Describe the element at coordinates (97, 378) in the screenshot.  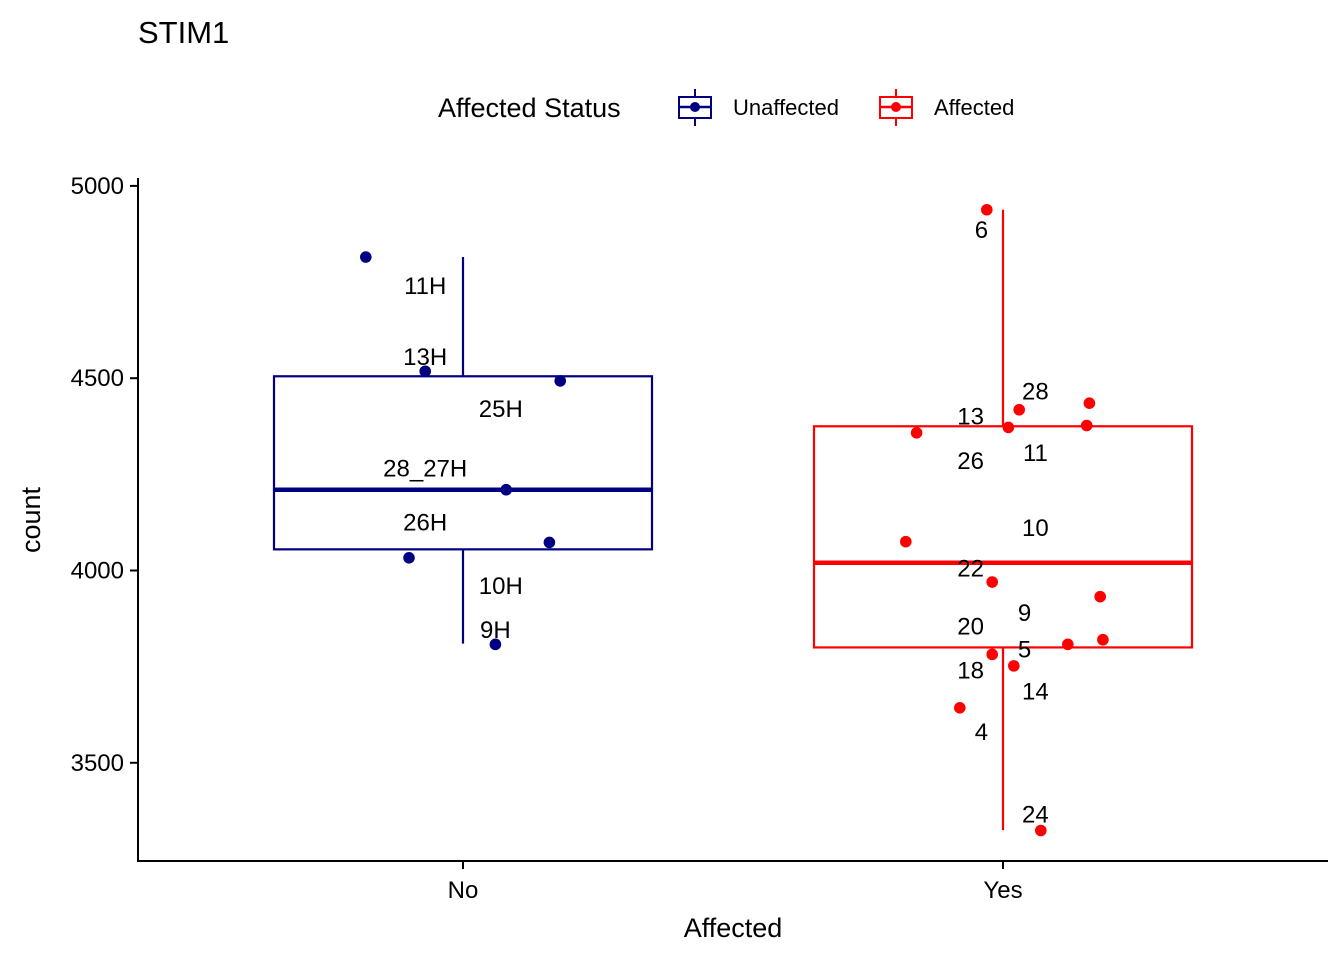
I see `y-tick-label: 4500` at that location.